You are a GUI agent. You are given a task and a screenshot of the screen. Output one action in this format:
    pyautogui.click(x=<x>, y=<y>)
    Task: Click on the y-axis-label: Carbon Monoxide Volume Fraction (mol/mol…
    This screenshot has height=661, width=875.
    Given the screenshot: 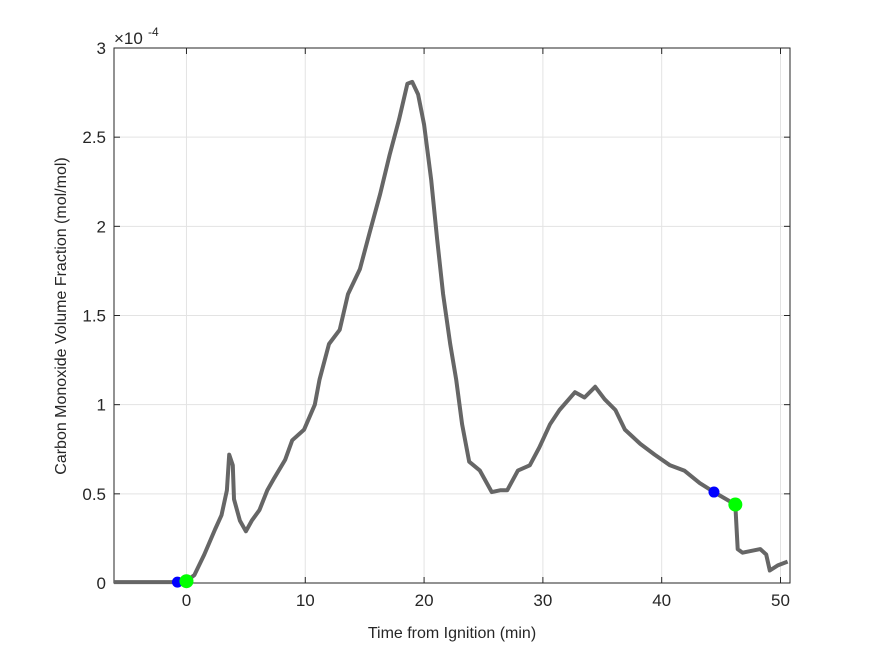 What is the action you would take?
    pyautogui.click(x=61, y=315)
    